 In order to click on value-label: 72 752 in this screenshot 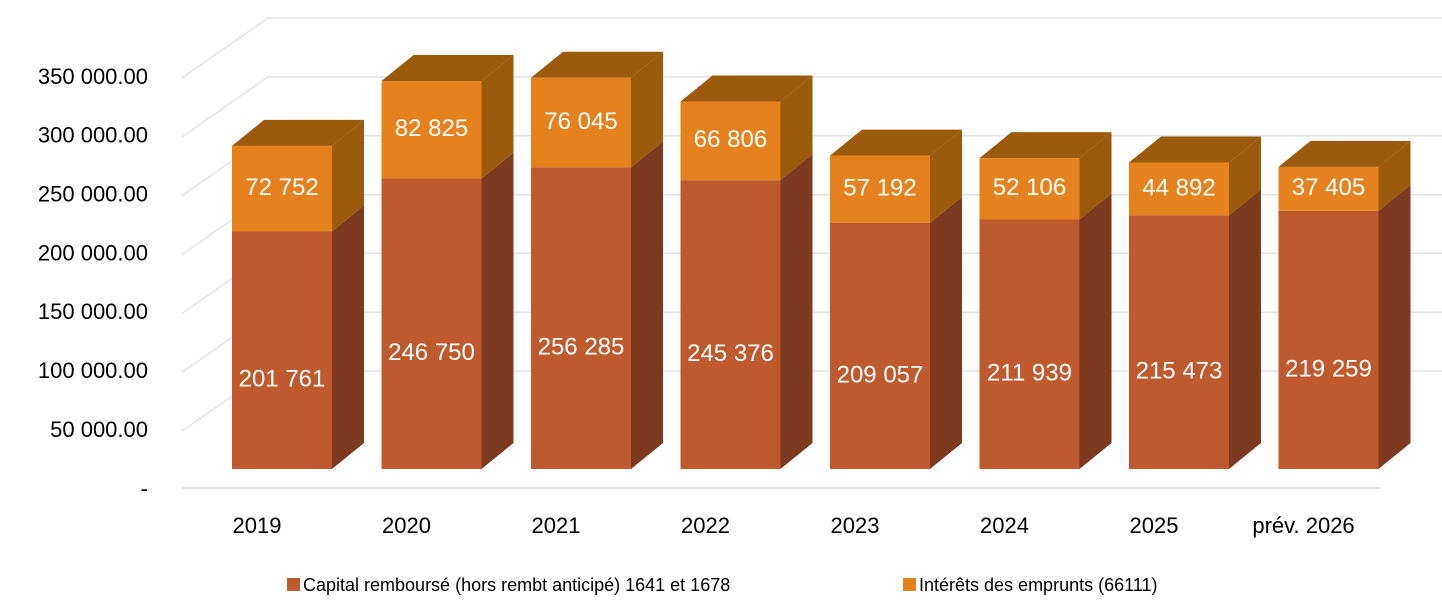, I will do `click(281, 187)`.